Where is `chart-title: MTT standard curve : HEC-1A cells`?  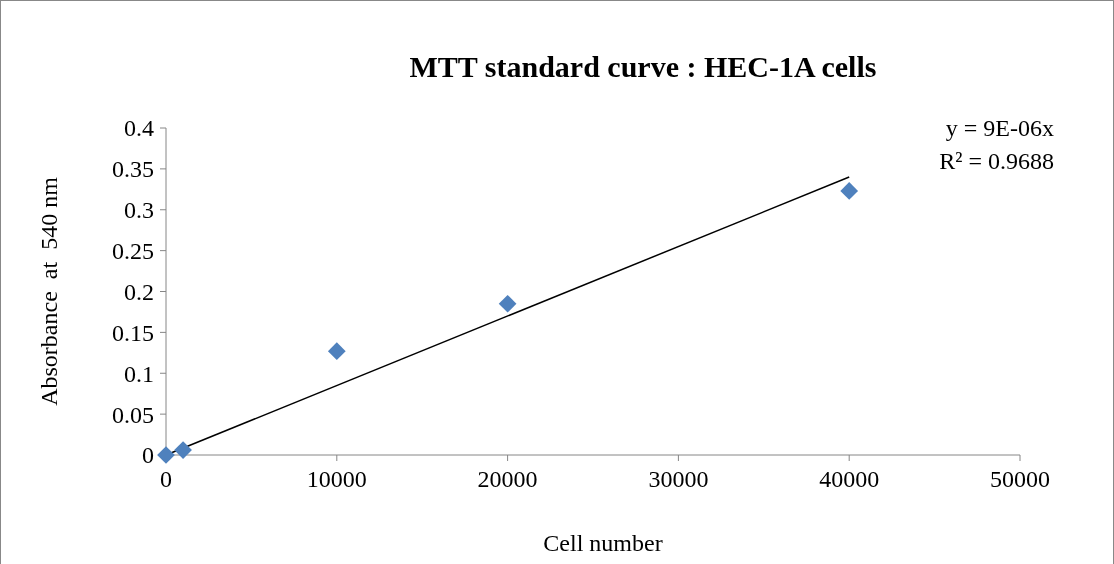
chart-title: MTT standard curve : HEC-1A cells is located at coordinates (643, 66).